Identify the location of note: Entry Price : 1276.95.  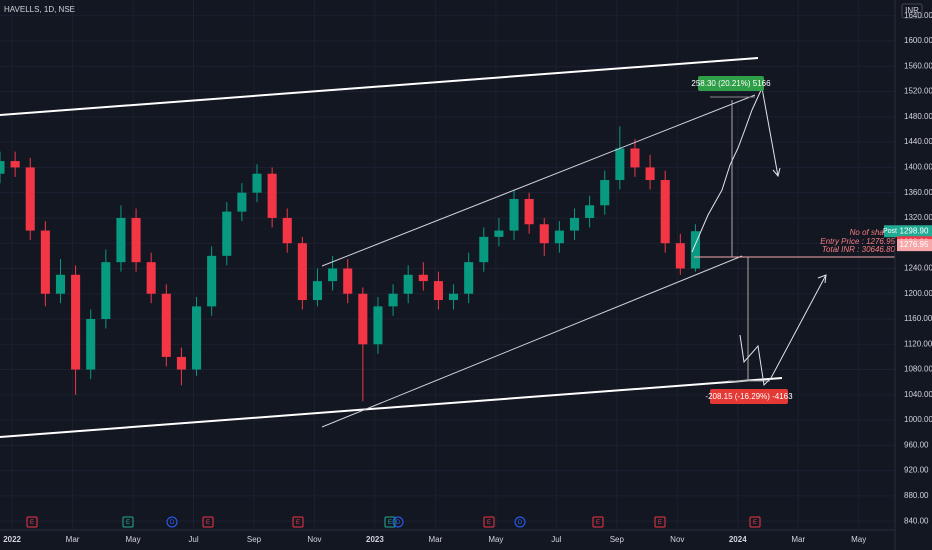
(857, 241).